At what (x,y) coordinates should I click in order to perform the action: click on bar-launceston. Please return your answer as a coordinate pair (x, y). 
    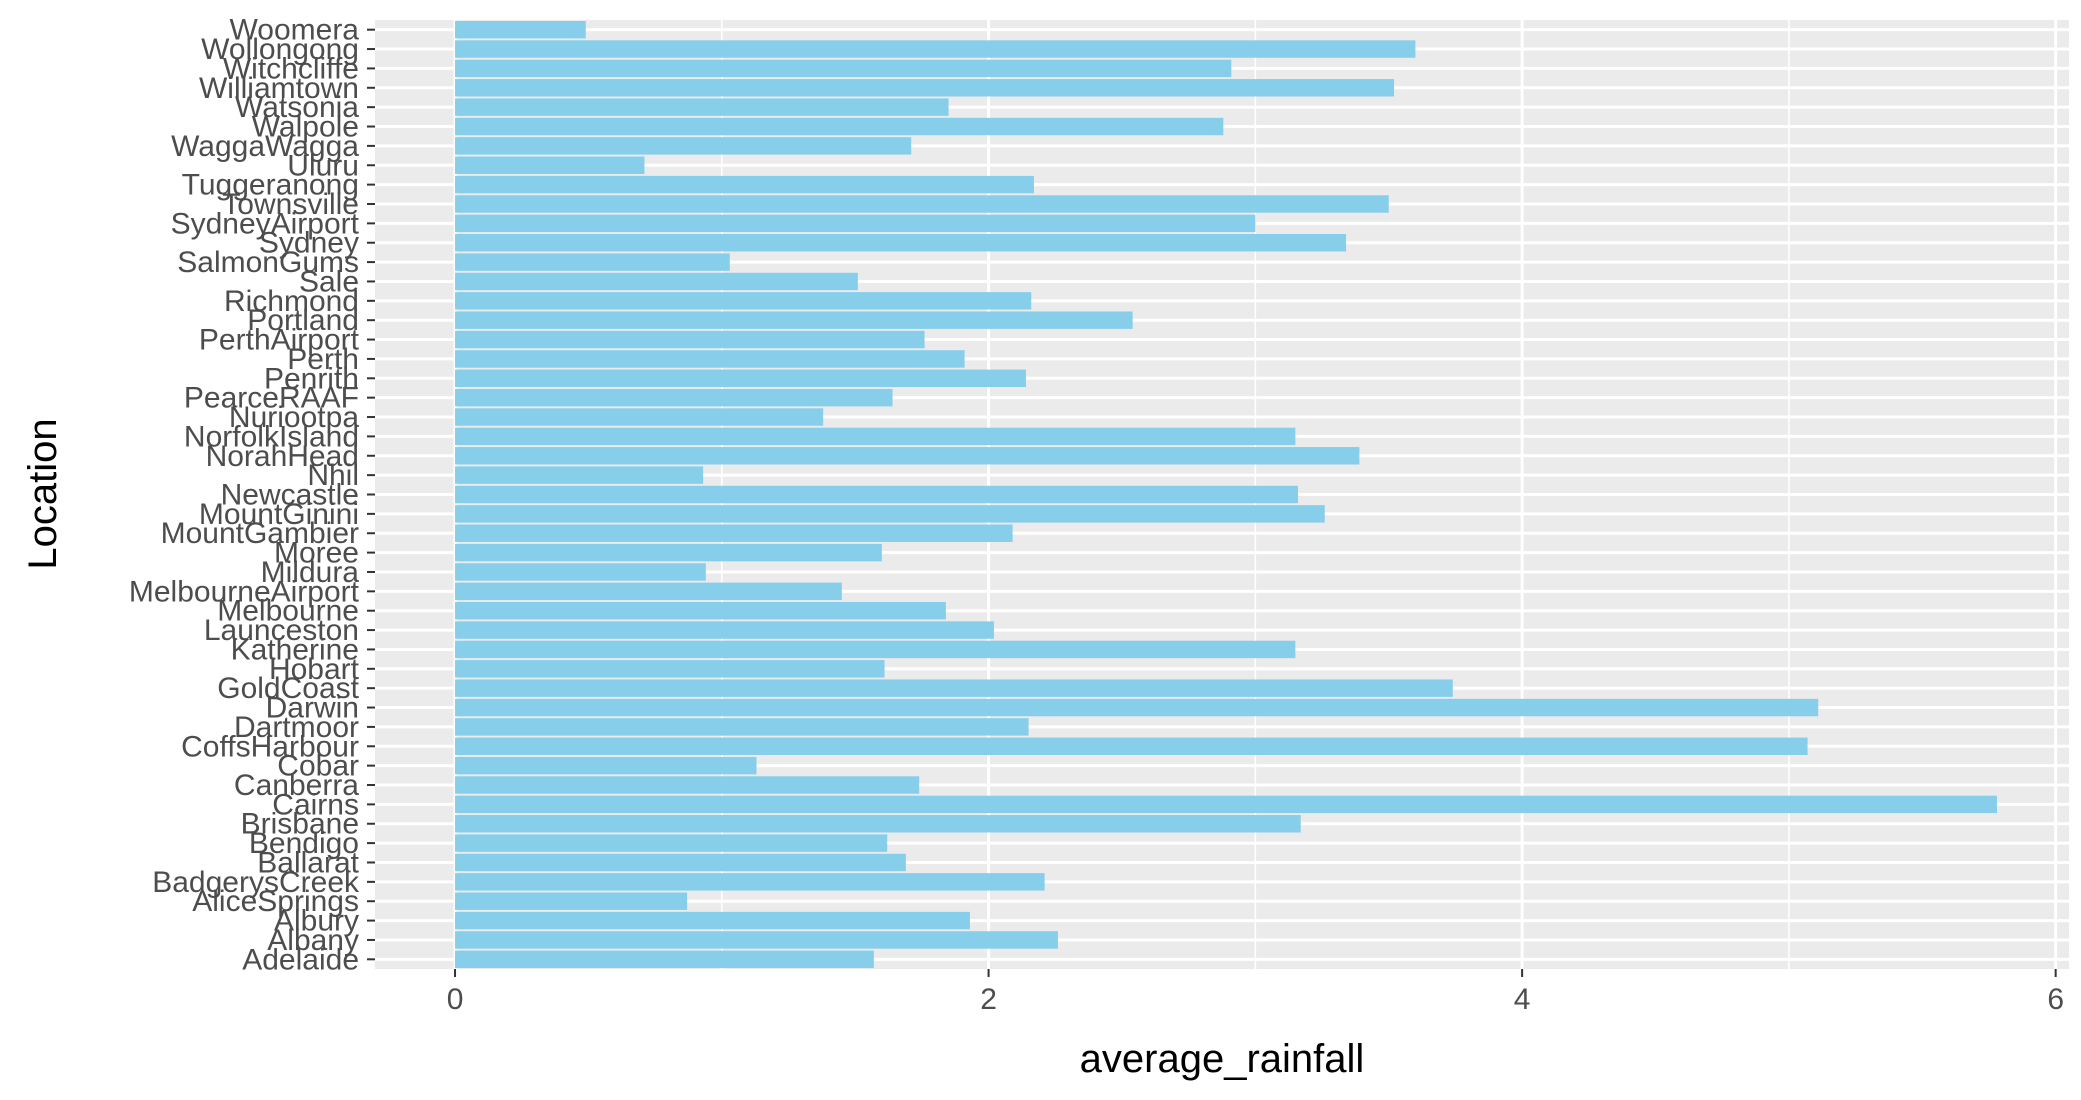
    Looking at the image, I should click on (724, 630).